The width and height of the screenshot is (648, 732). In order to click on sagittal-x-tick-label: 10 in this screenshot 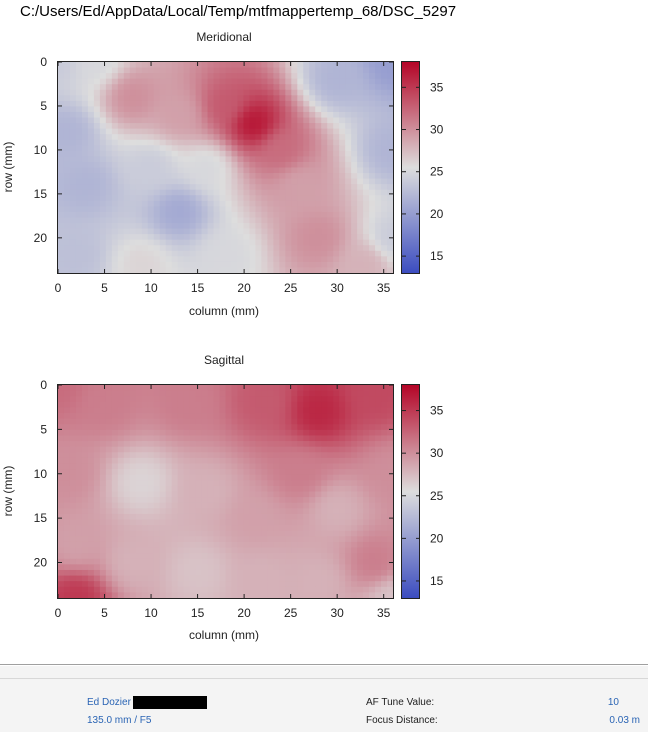, I will do `click(151, 613)`.